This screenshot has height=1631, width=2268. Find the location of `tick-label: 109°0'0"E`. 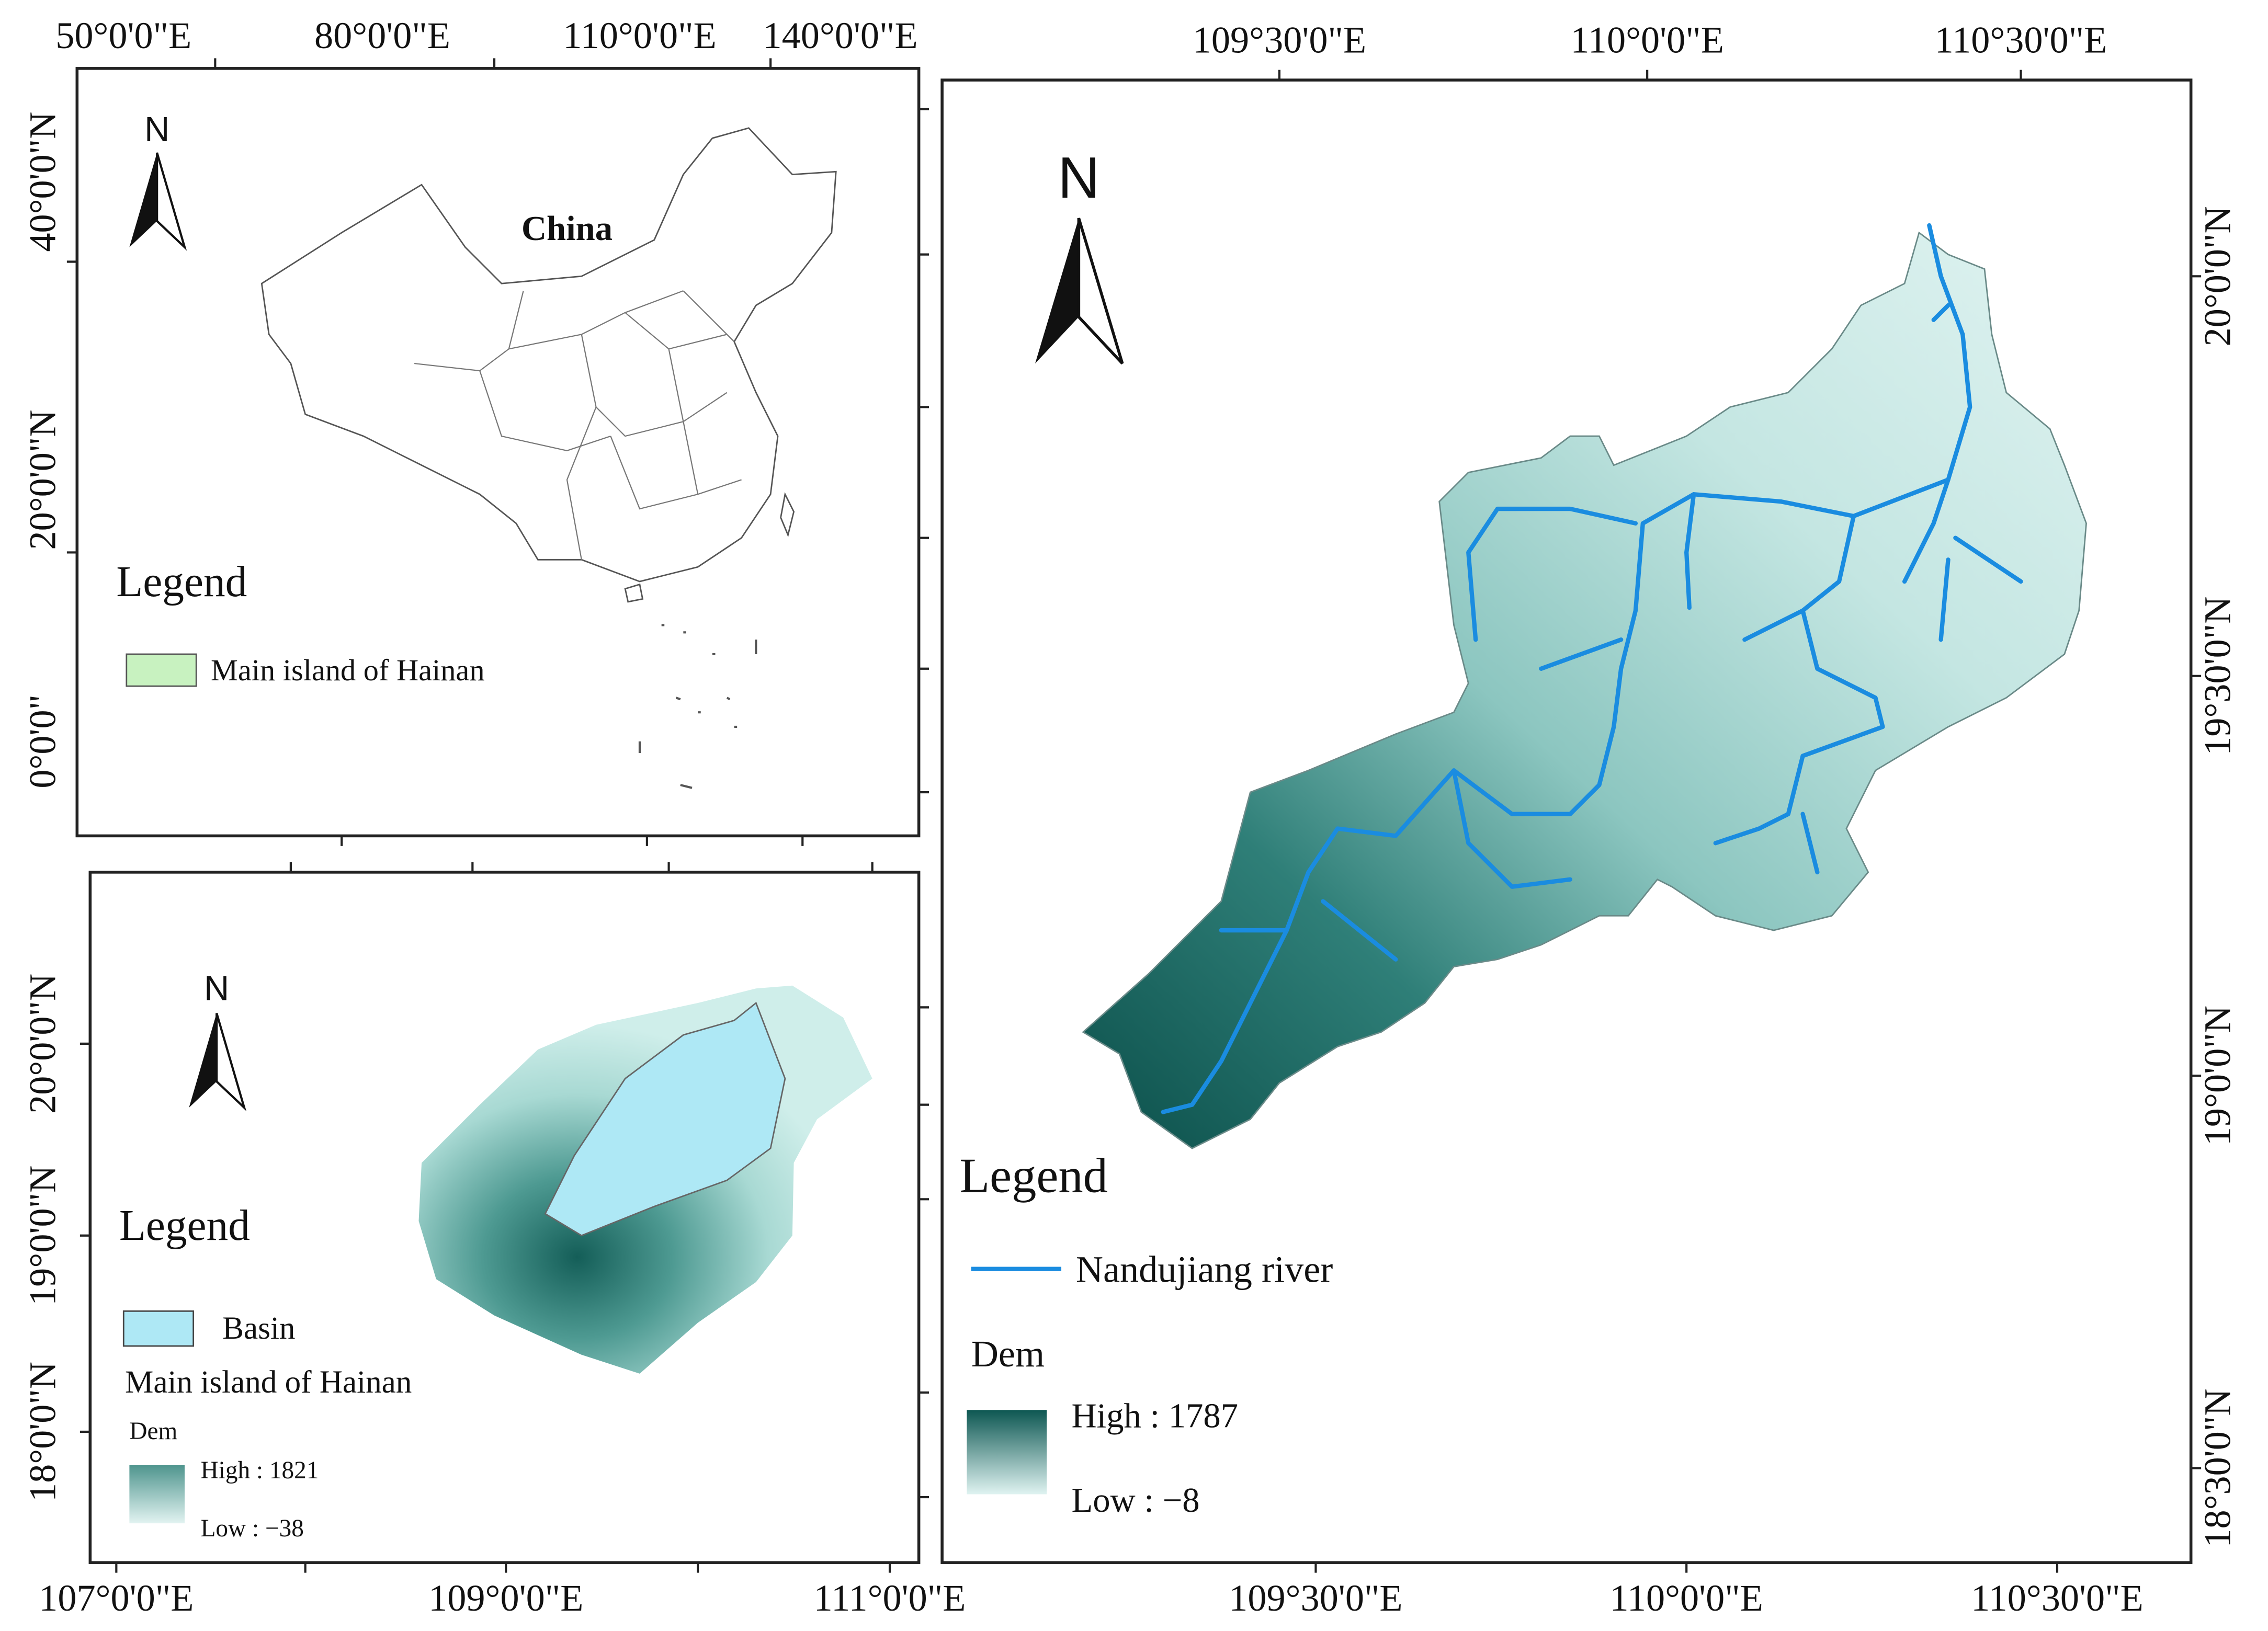

tick-label: 109°0'0"E is located at coordinates (505, 1598).